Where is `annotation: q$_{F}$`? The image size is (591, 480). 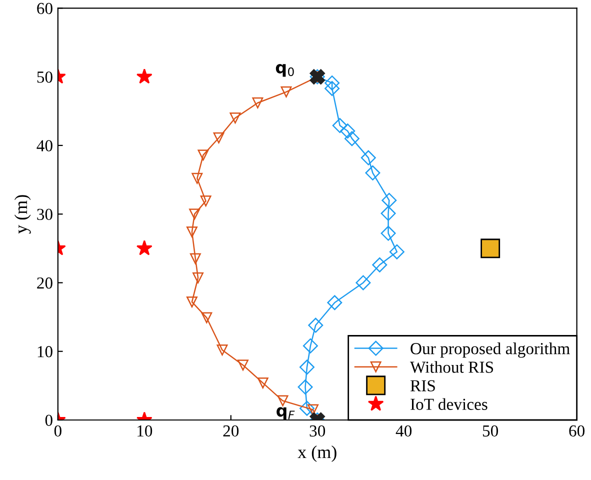
annotation: q$_{F}$ is located at coordinates (285, 413).